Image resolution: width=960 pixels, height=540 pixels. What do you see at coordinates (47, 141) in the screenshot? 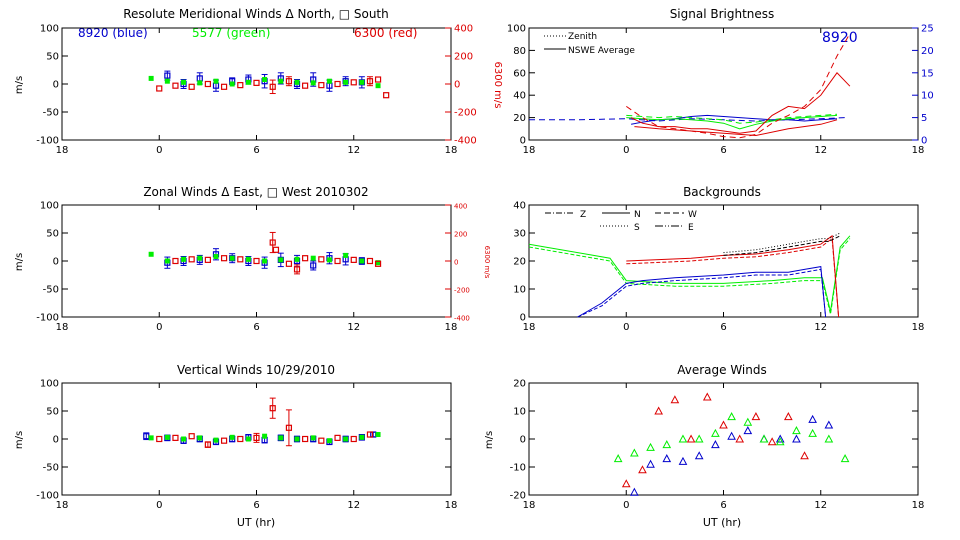
I see `merid-ytick-label: -100` at bounding box center [47, 141].